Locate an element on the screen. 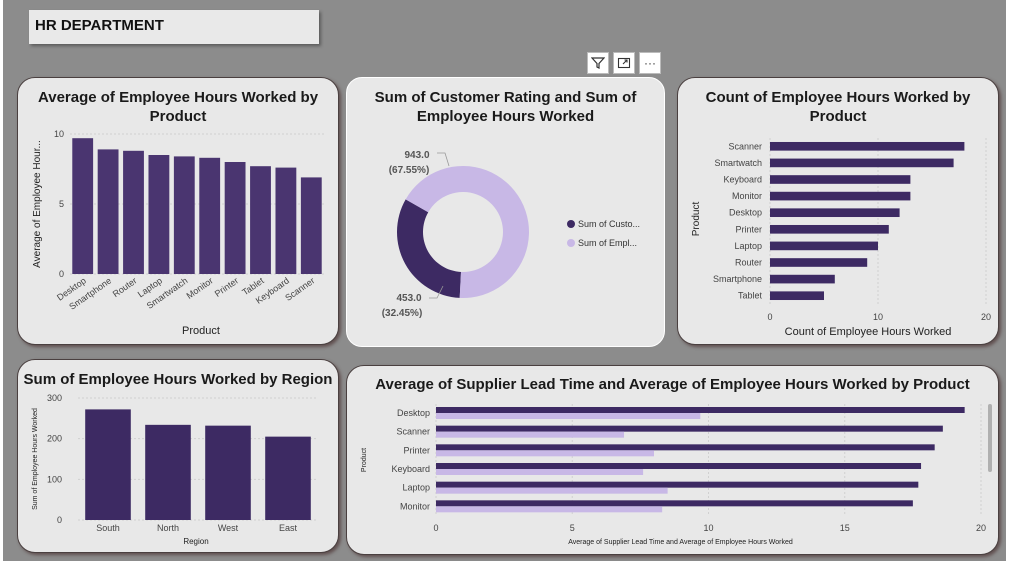 This screenshot has width=1010, height=563. x-tick-label: 15 is located at coordinates (845, 528).